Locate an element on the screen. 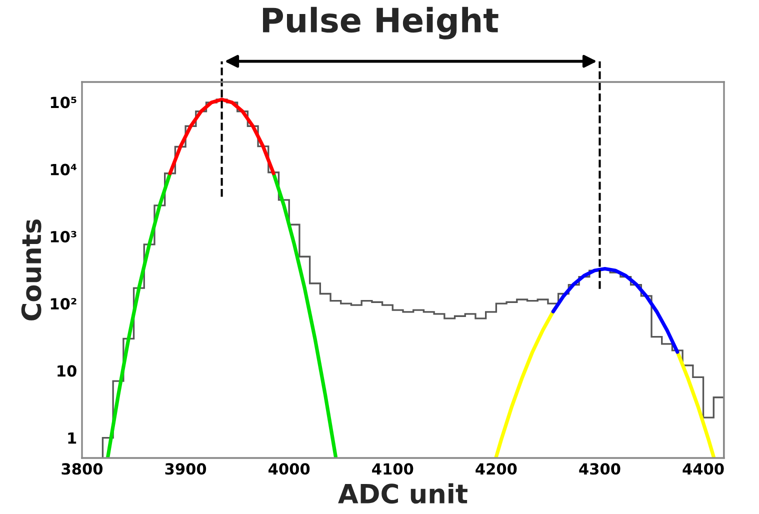  y-tick-label: 10² is located at coordinates (63, 304).